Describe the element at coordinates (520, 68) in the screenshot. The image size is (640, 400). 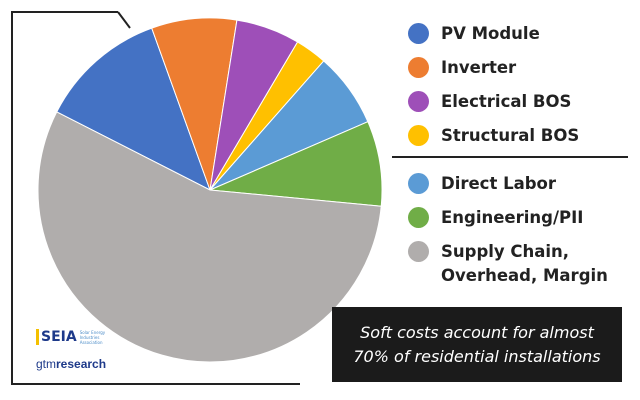
I see `legend-item-inverter: Inverter` at that location.